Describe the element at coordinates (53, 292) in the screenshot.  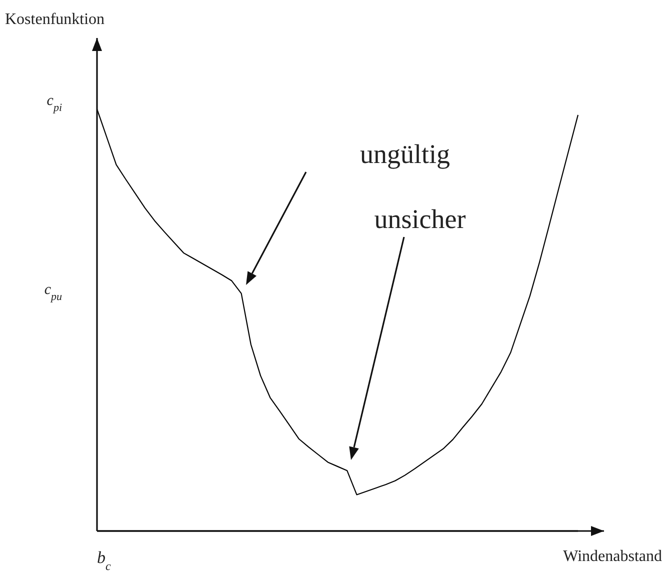
I see `text: c$_{pu}$` at that location.